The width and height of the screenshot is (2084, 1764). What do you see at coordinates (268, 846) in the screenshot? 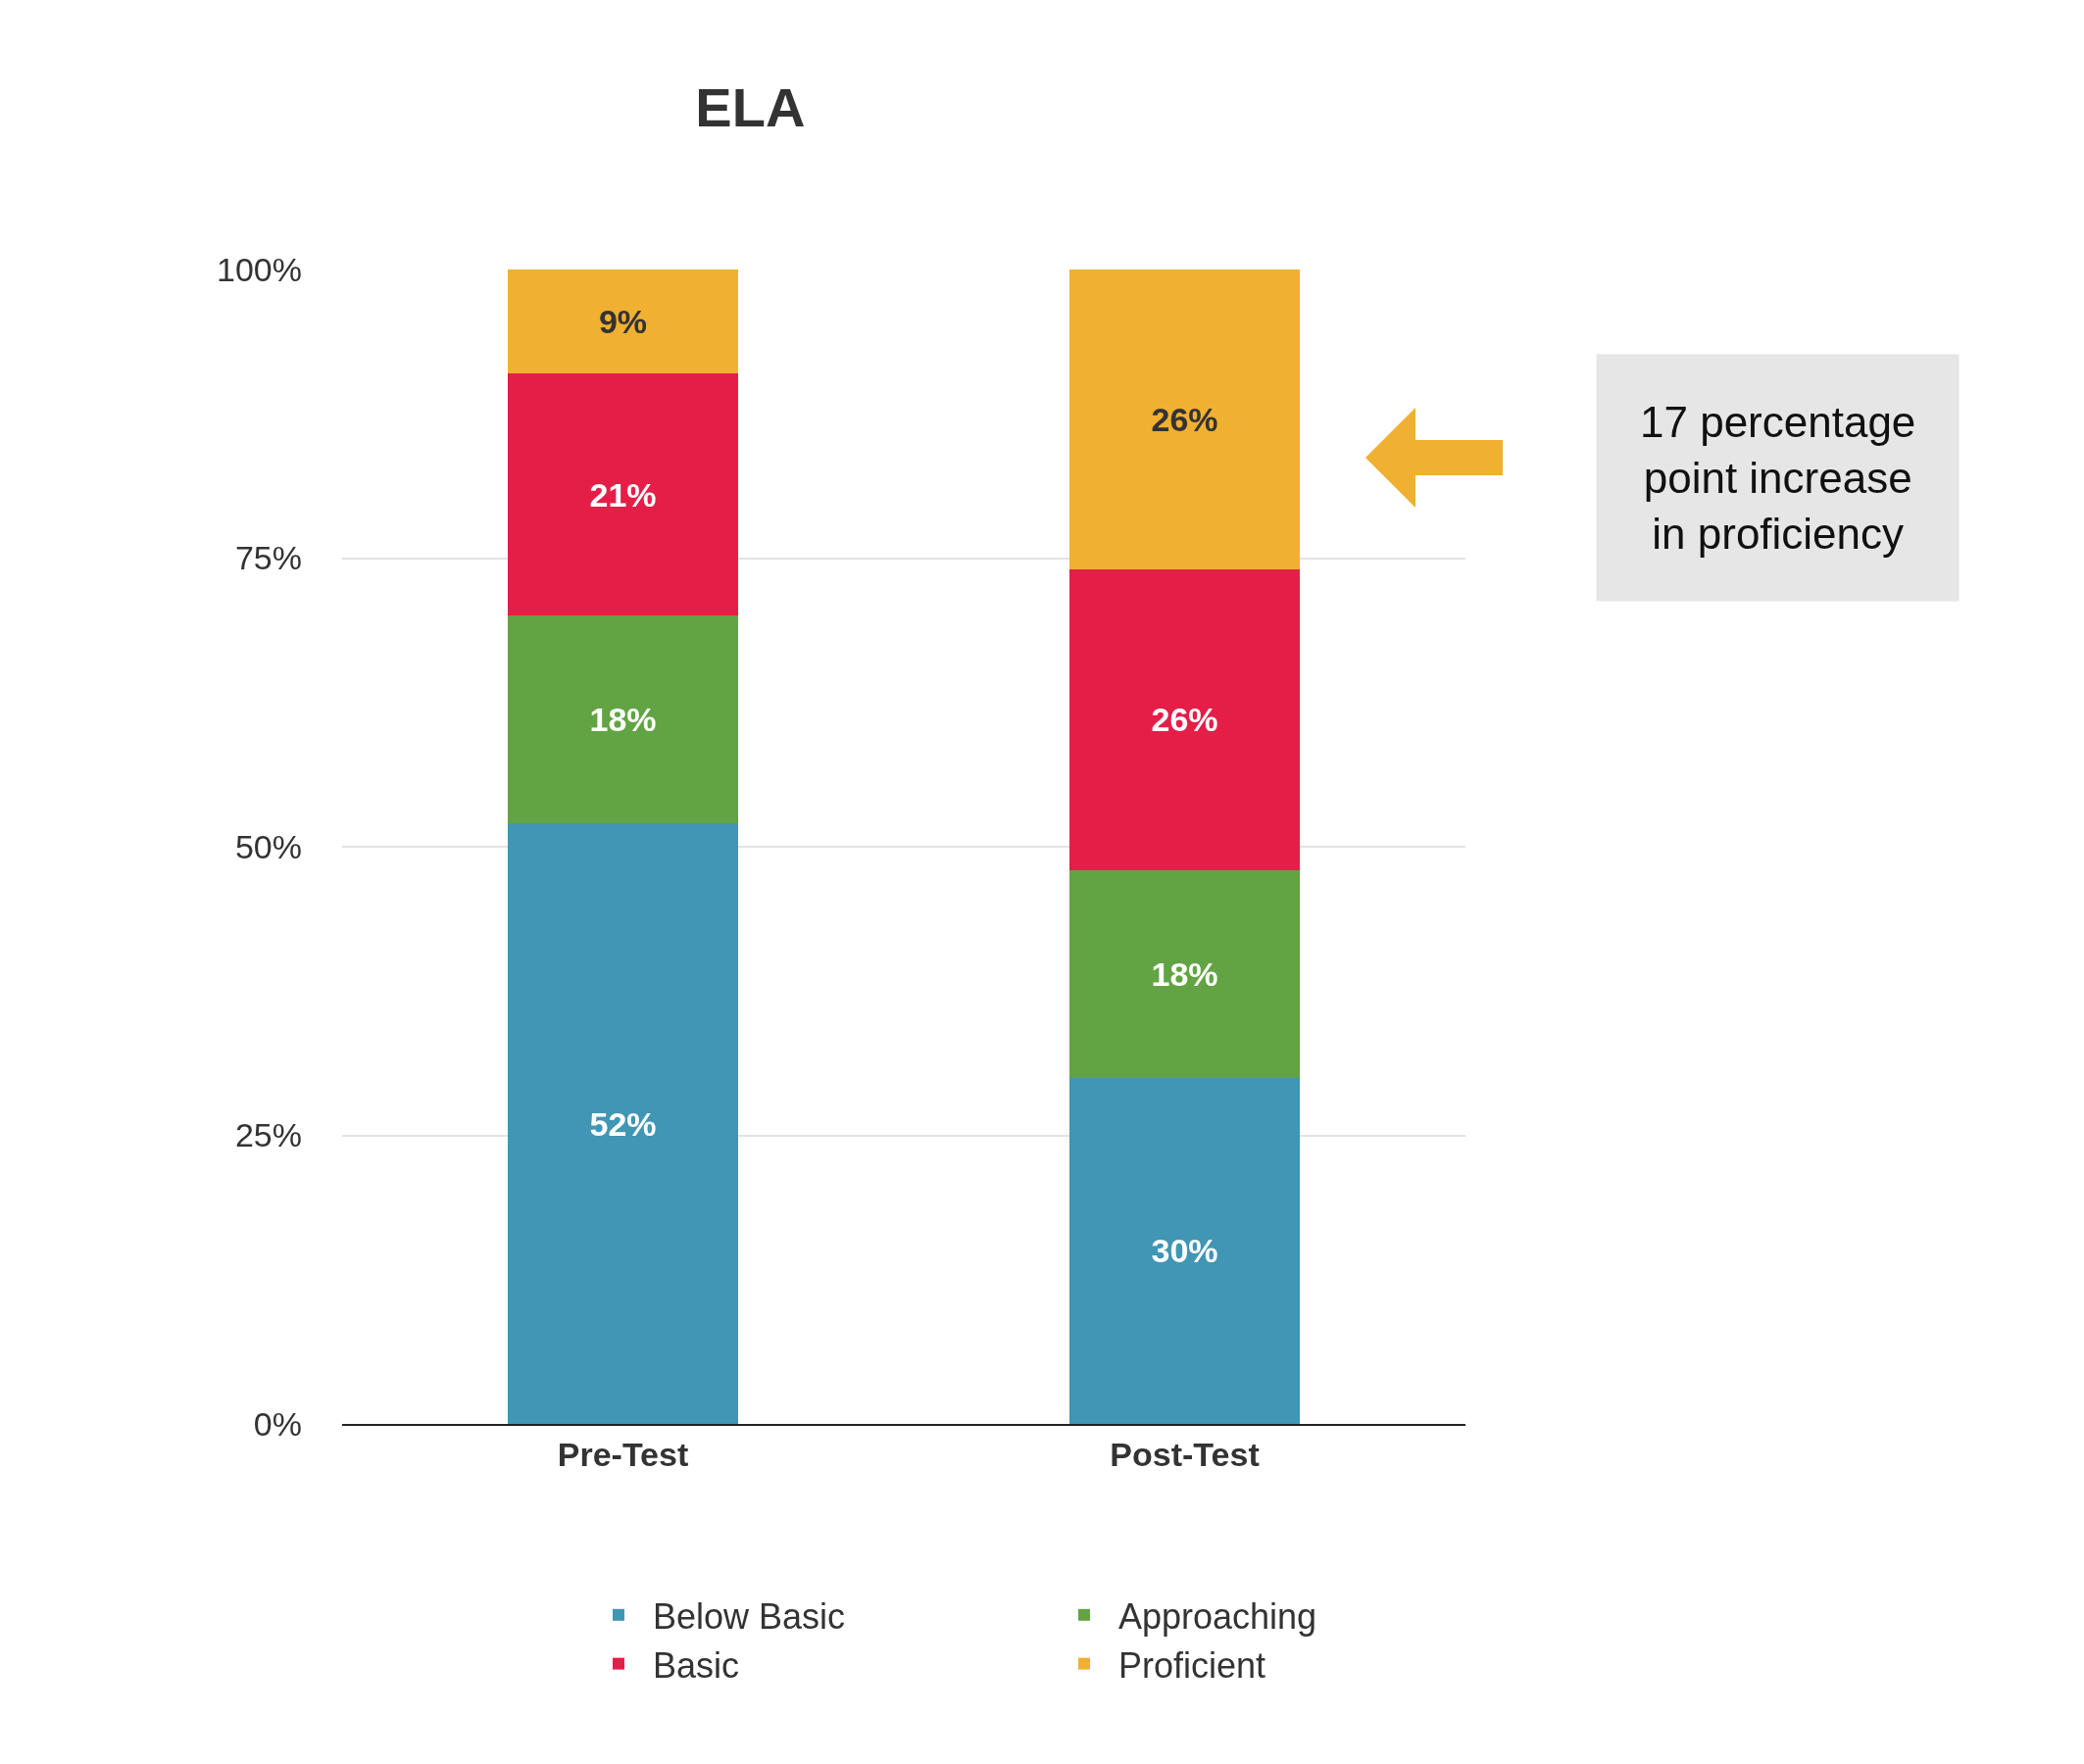
I see `y-tick-label: 50%` at bounding box center [268, 846].